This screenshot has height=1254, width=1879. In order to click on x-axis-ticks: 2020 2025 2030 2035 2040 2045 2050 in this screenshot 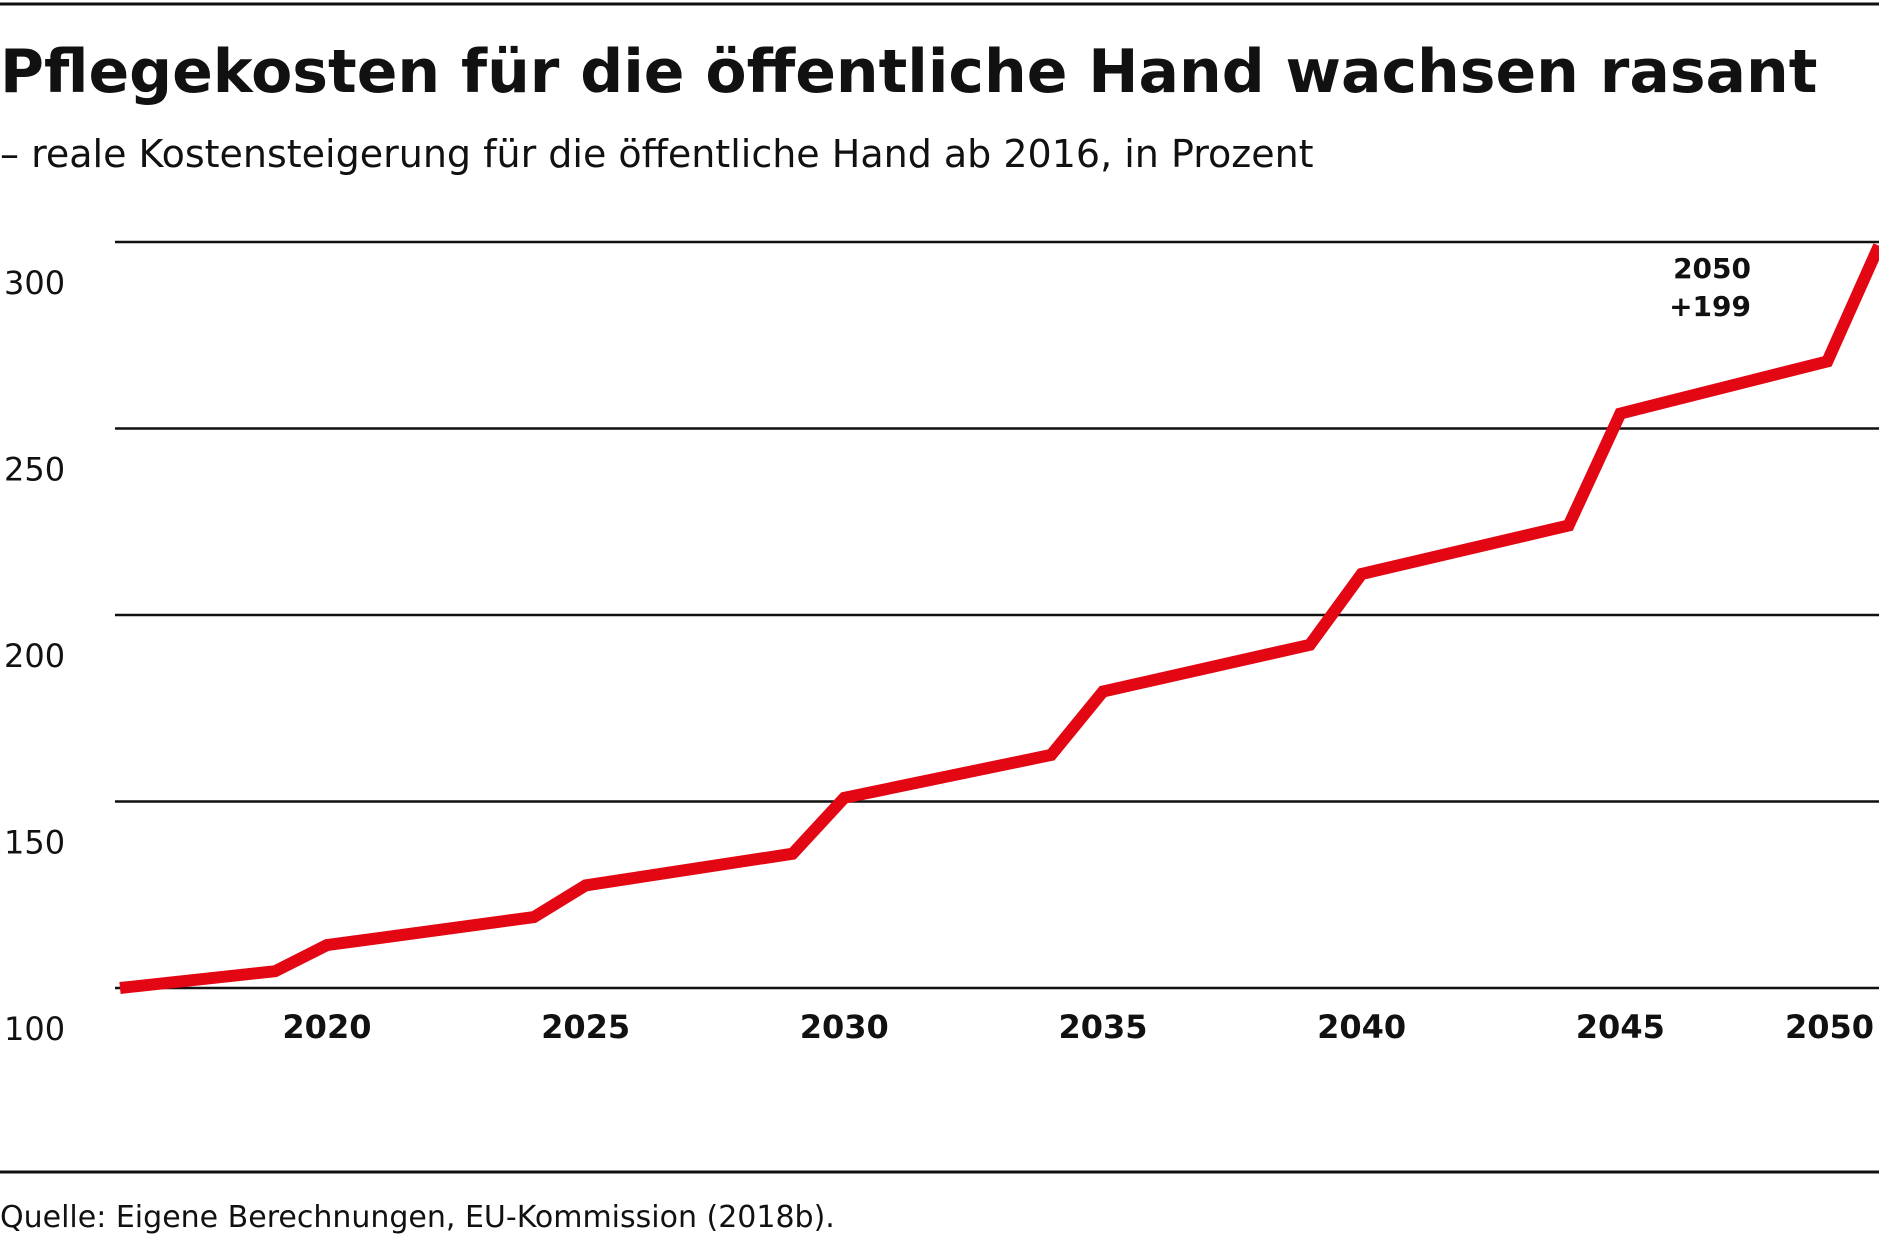, I will do `click(1078, 1027)`.